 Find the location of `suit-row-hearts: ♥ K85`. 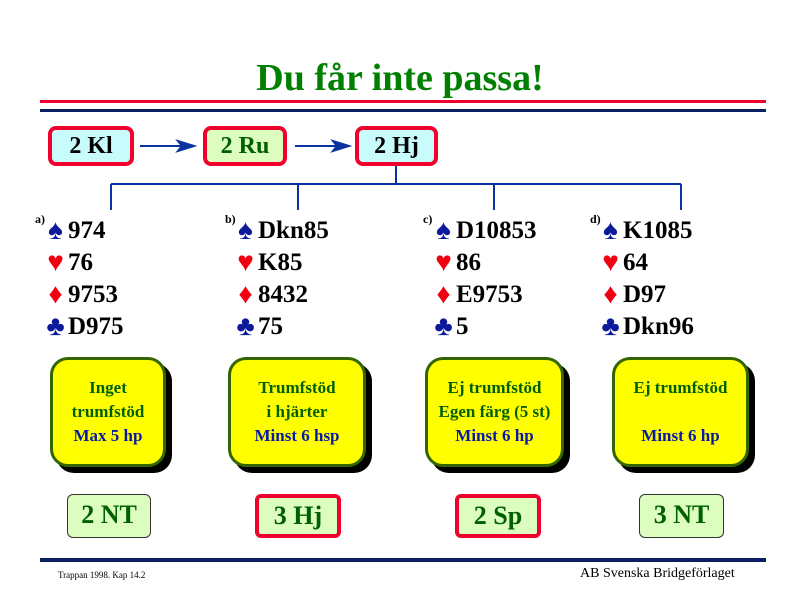

suit-row-hearts: ♥ K85 is located at coordinates (277, 263).